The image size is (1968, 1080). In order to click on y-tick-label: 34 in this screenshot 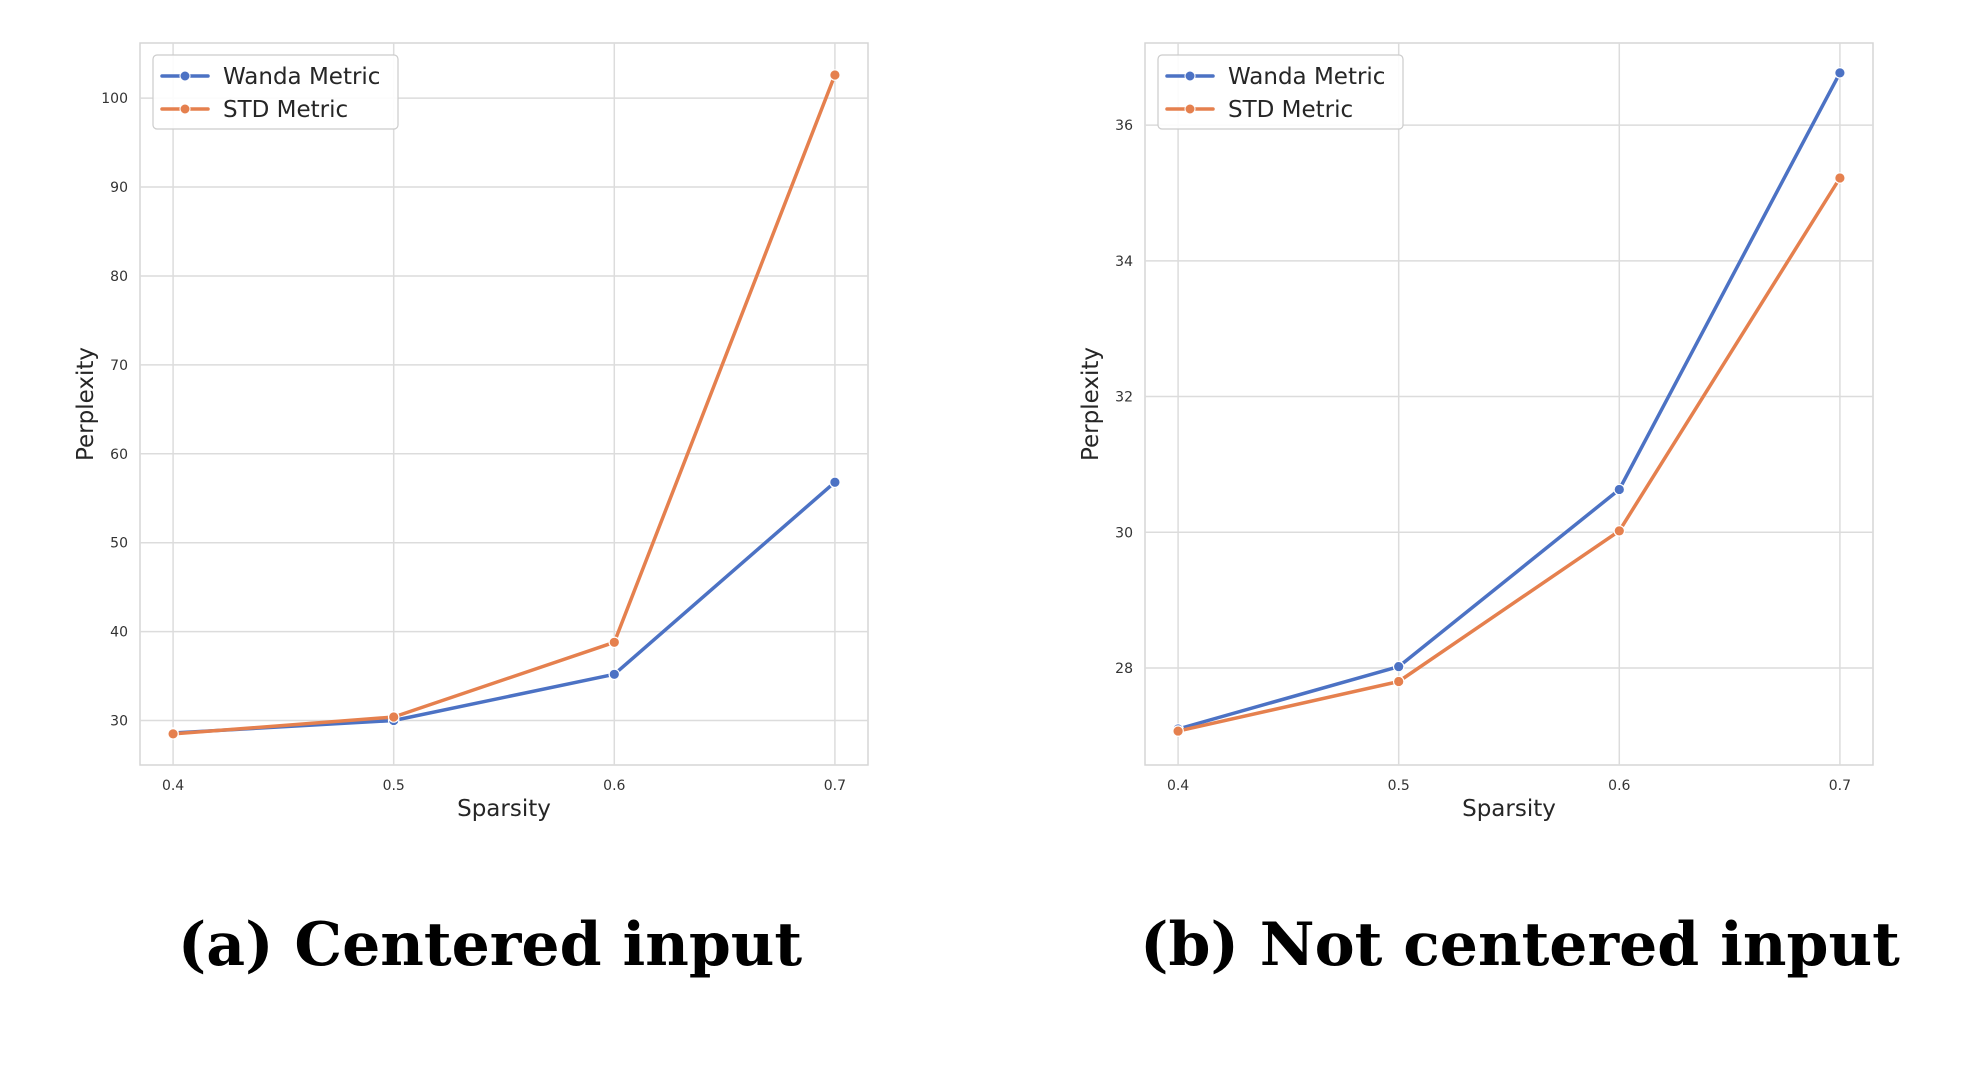, I will do `click(1124, 262)`.